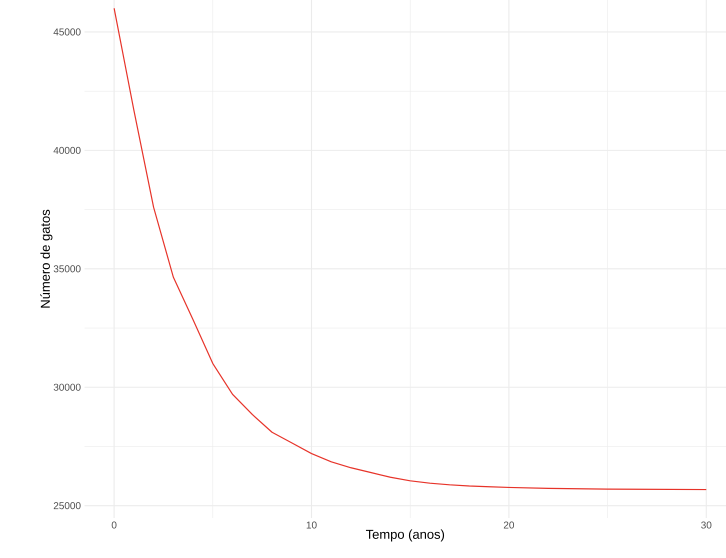 The image size is (726, 558). I want to click on x-axis-title: Tempo (anos), so click(405, 535).